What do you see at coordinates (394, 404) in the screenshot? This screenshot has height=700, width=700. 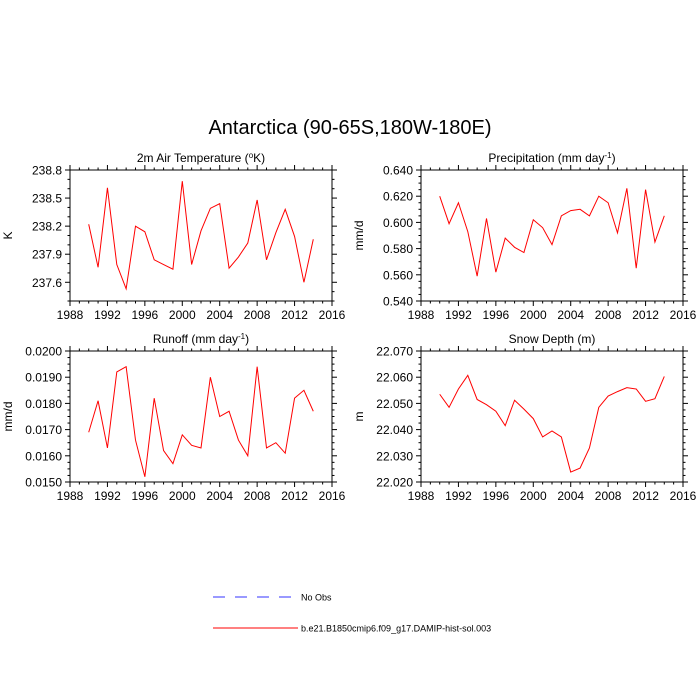 I see `y-tick-label: 22.050` at bounding box center [394, 404].